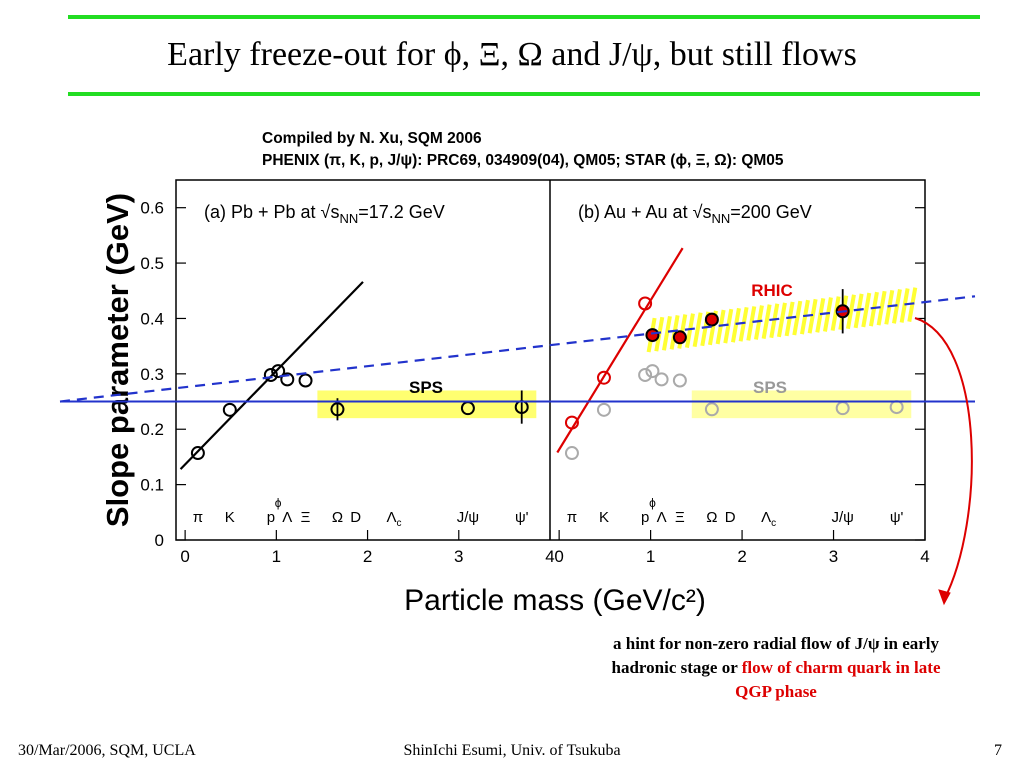 Image resolution: width=1024 pixels, height=768 pixels. I want to click on panel-label-energy: =200 GeV, so click(771, 212).